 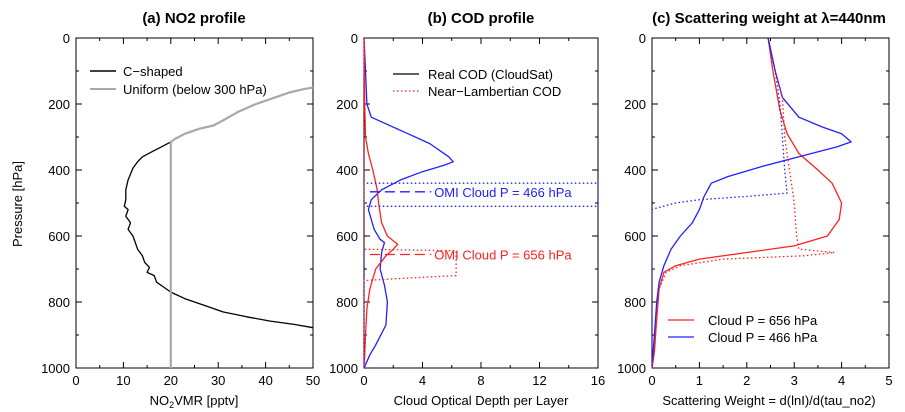 What do you see at coordinates (769, 18) in the screenshot?
I see `panel-c-title: (c) Scattering weight at λ=440nm` at bounding box center [769, 18].